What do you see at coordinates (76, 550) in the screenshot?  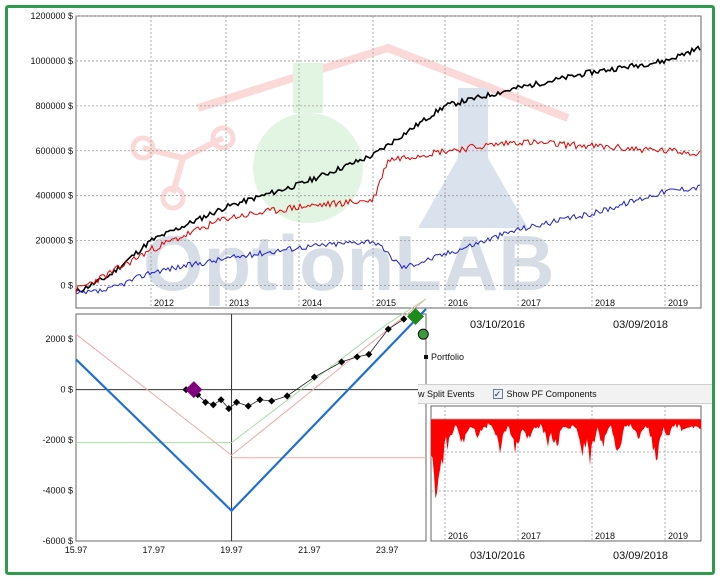 I see `payoff-x-tick-label: 15.97` at bounding box center [76, 550].